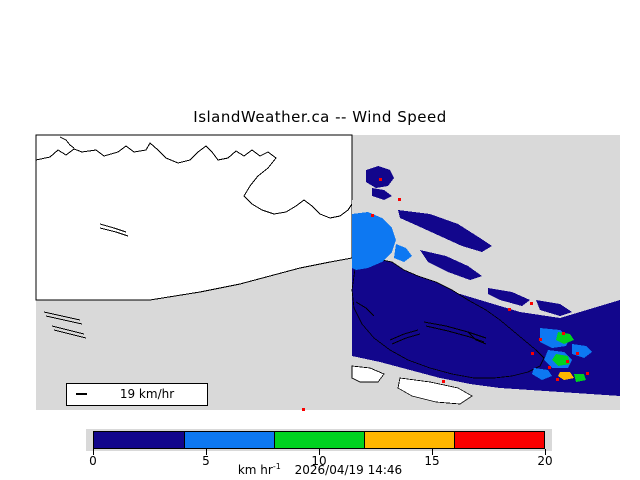 This screenshot has height=480, width=640. What do you see at coordinates (259, 469) in the screenshot?
I see `units-label: km hr-1` at bounding box center [259, 469].